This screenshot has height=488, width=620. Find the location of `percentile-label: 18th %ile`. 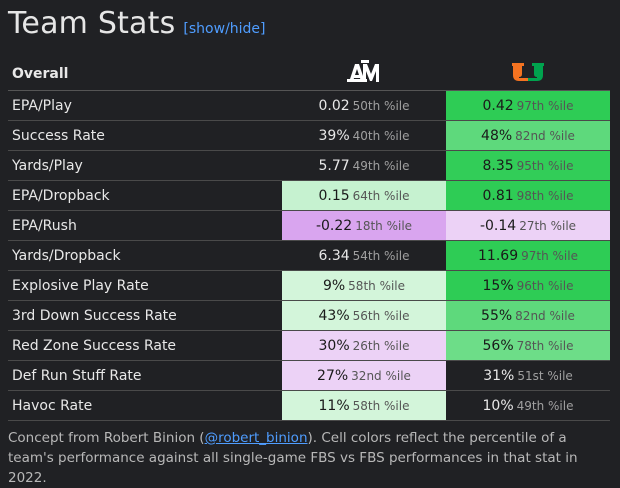

percentile-label: 18th %ile is located at coordinates (384, 225).